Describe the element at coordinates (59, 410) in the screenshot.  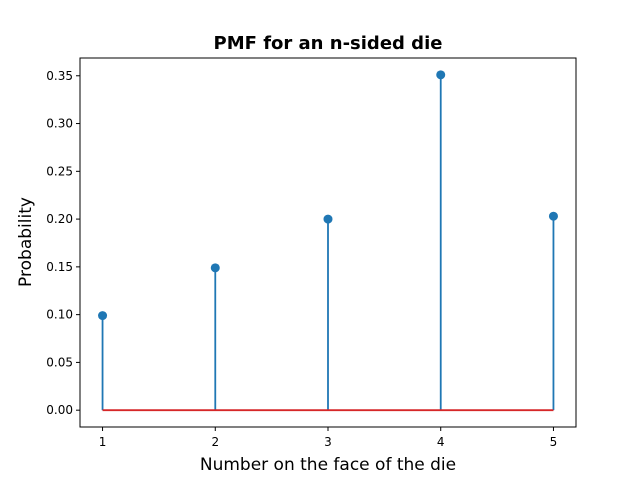
I see `y-tick-label: 0.00` at that location.